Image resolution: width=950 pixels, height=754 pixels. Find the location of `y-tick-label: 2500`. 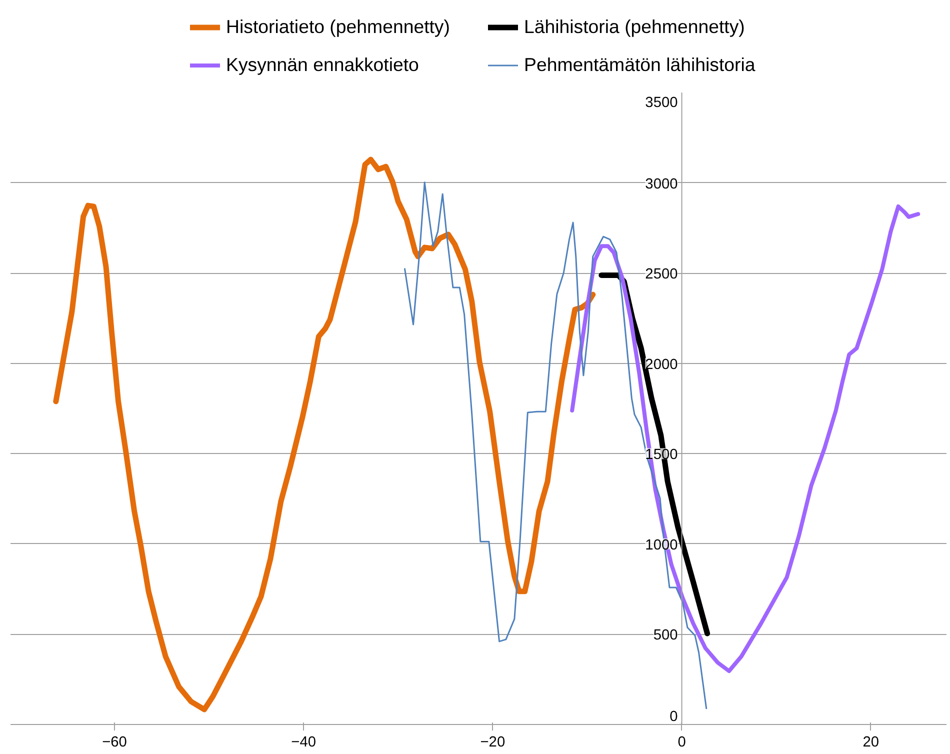

y-tick-label: 2500 is located at coordinates (661, 274).